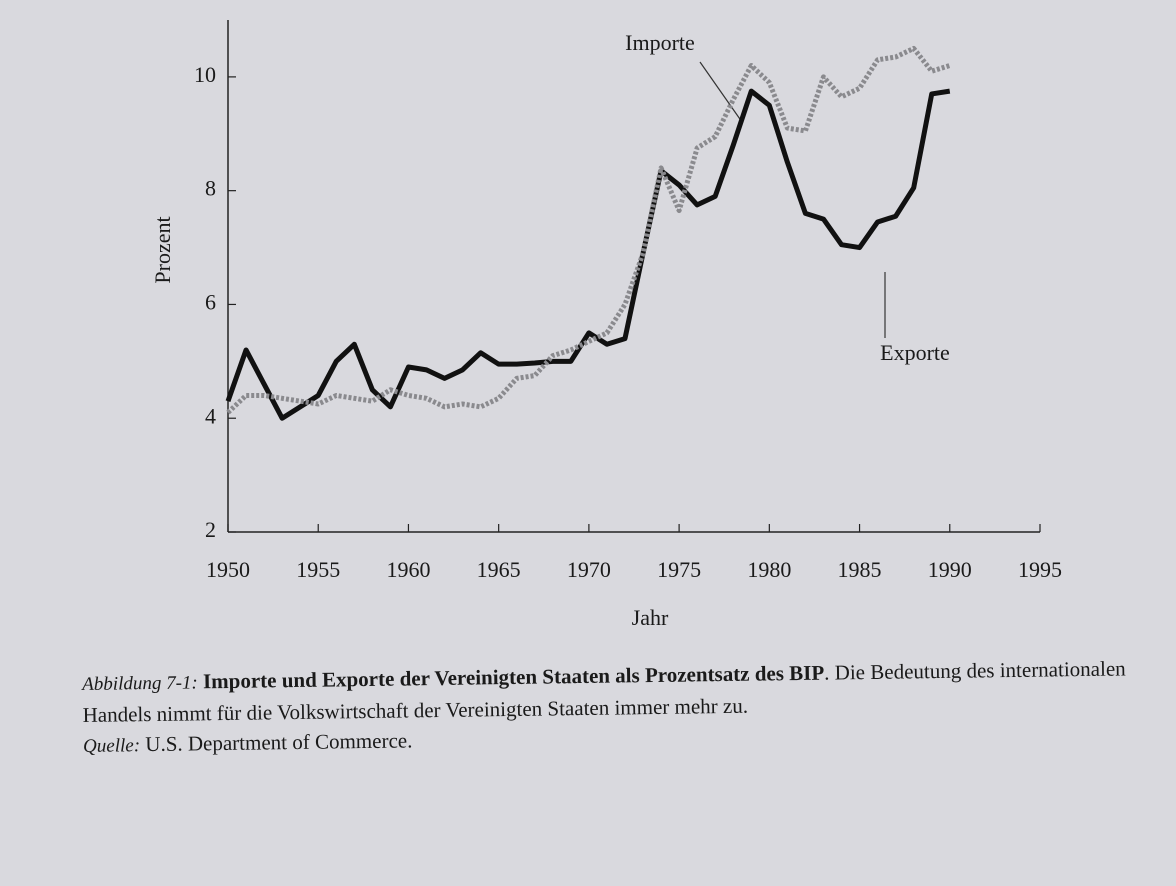 The image size is (1176, 886). I want to click on x-tick-label: 1950, so click(228, 569).